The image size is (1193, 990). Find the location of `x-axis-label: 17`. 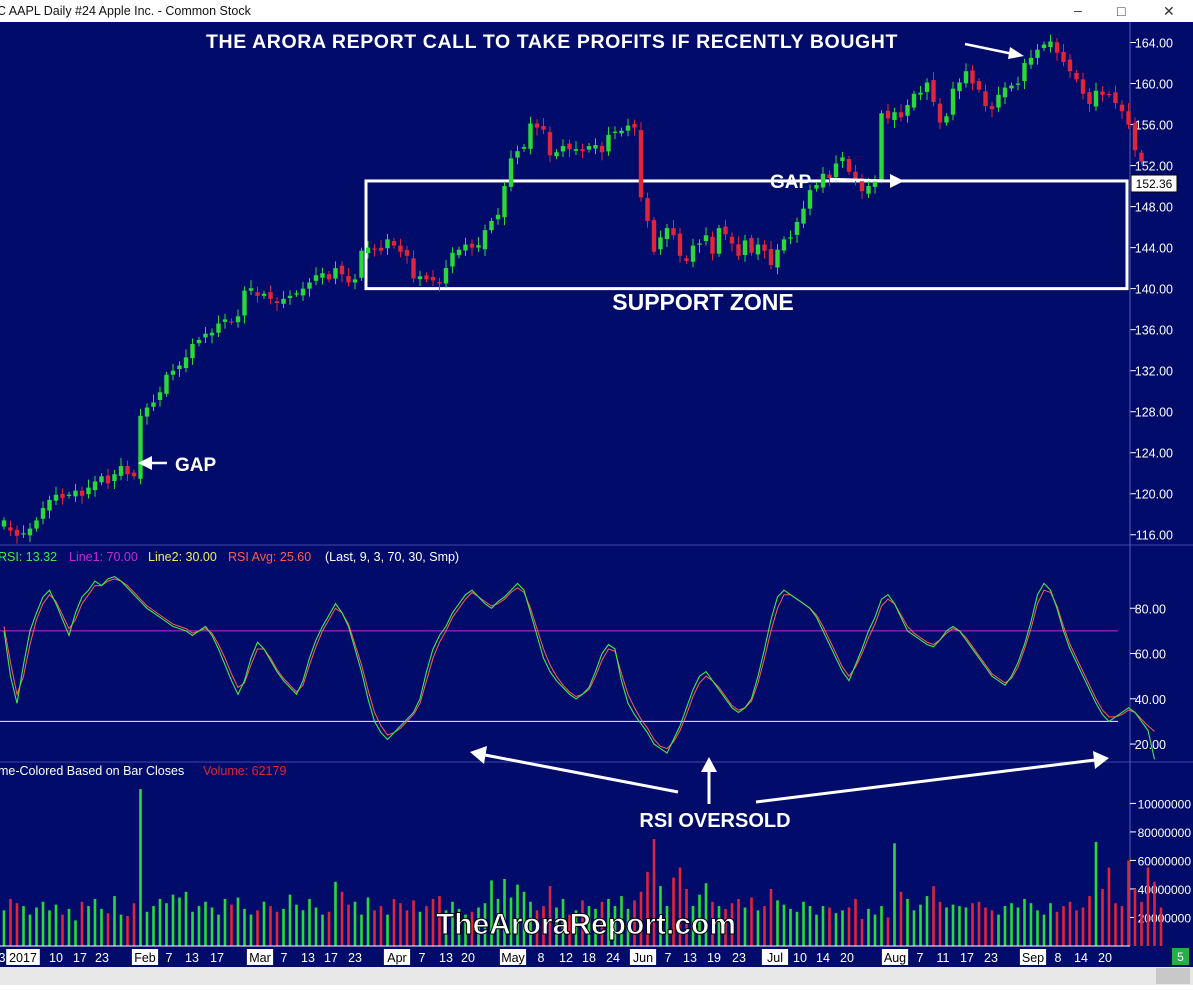

x-axis-label: 17 is located at coordinates (217, 958).